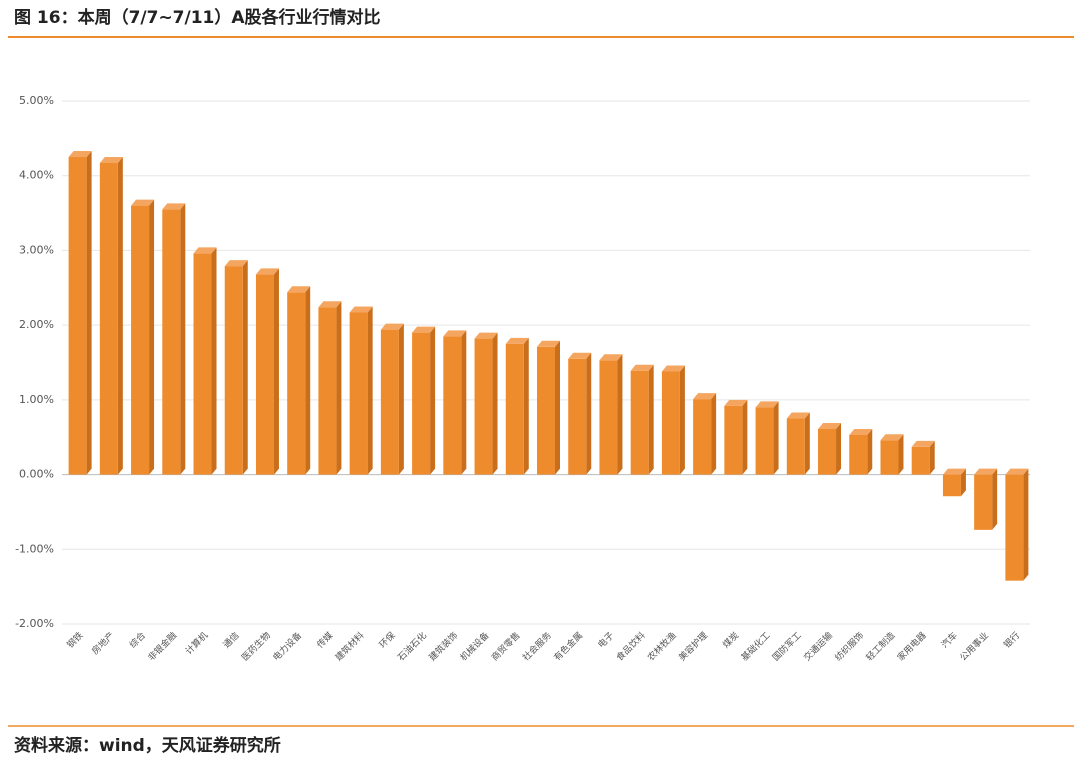 The width and height of the screenshot is (1080, 764). What do you see at coordinates (197, 643) in the screenshot?
I see `x-tick-label: 计算机` at bounding box center [197, 643].